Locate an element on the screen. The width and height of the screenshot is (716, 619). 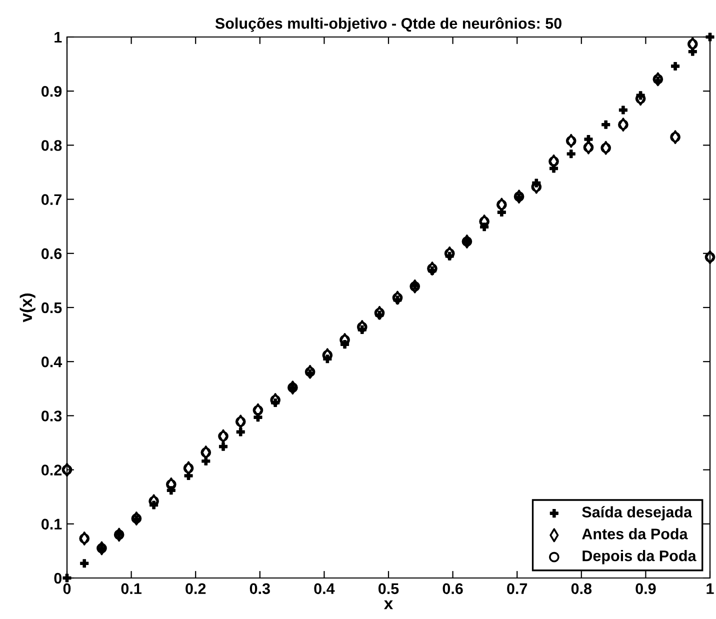
x-tick-label: 1 is located at coordinates (710, 588).